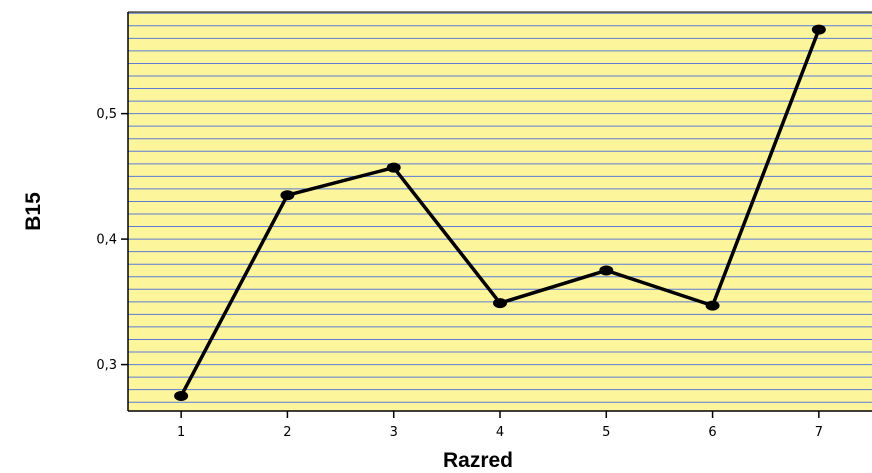  Describe the element at coordinates (106, 365) in the screenshot. I see `y-tick-label: 0,3` at that location.